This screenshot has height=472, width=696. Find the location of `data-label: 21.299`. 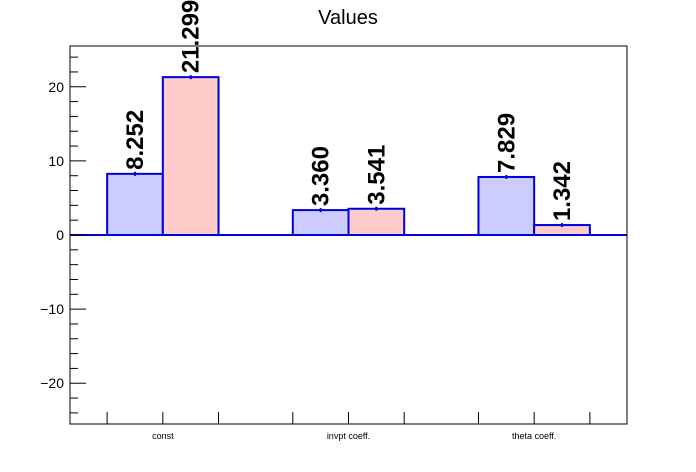

data-label: 21.299 is located at coordinates (191, 36).